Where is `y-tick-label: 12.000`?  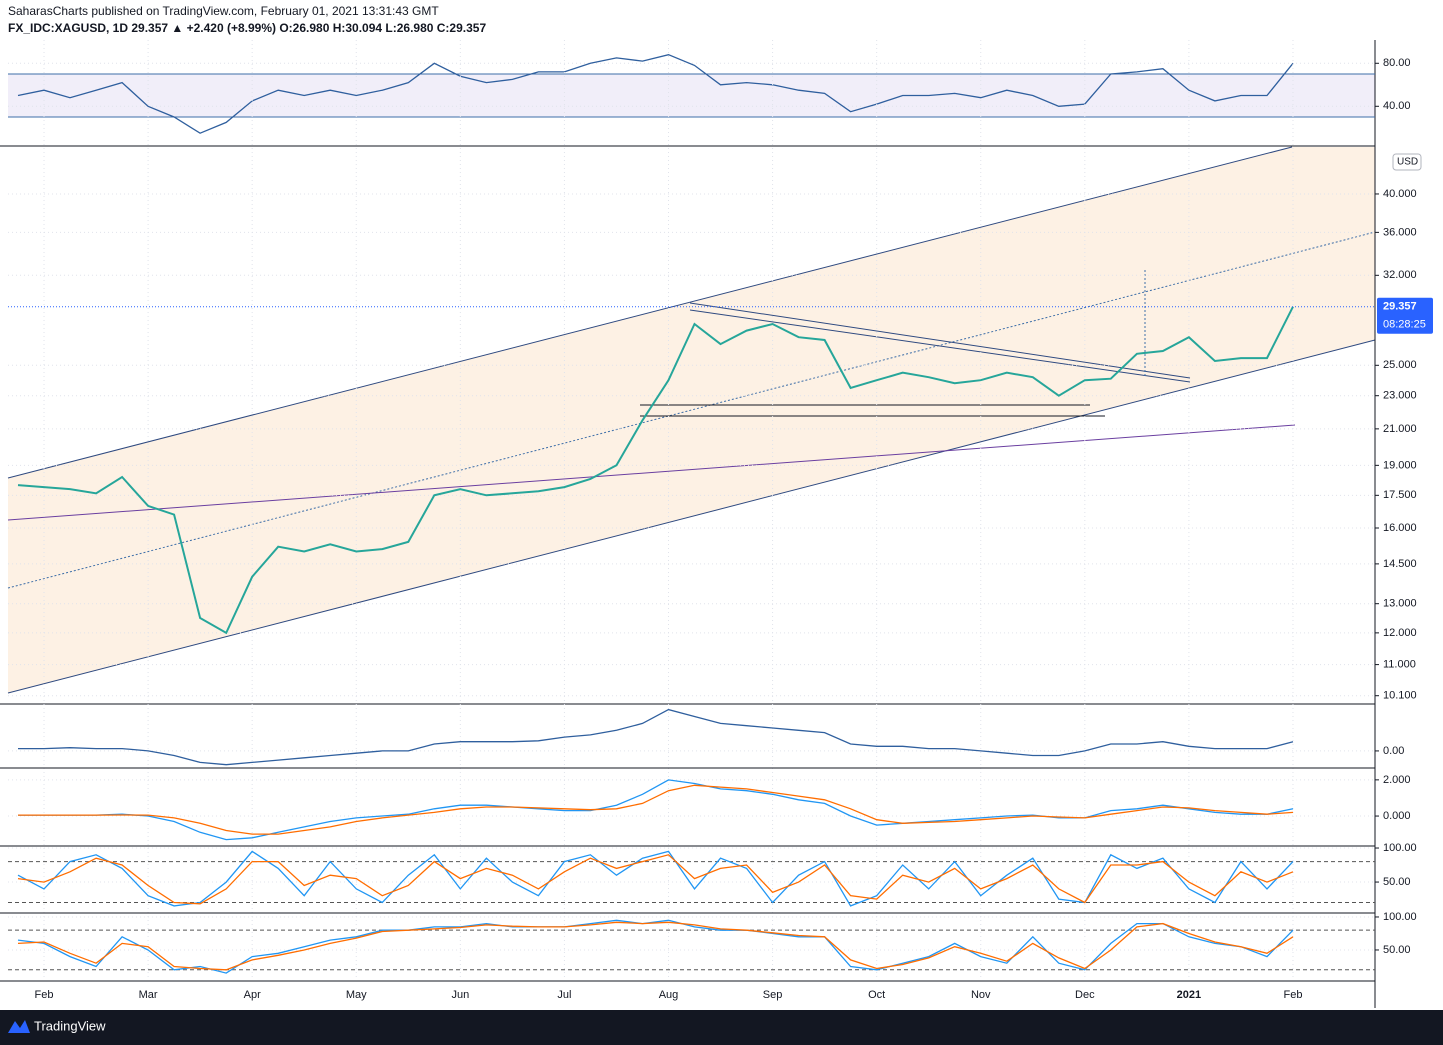 y-tick-label: 12.000 is located at coordinates (1400, 633).